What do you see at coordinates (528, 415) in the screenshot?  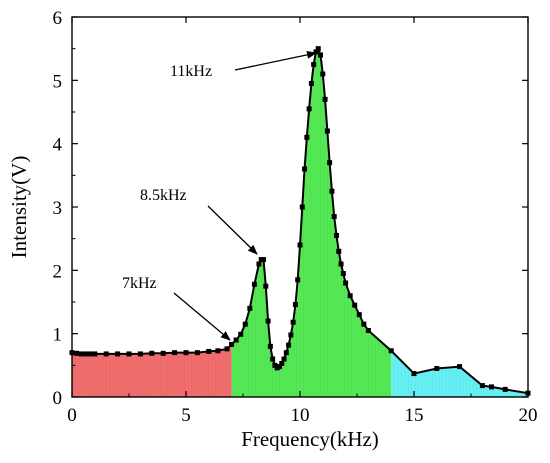 I see `x-tick-label: 20` at bounding box center [528, 415].